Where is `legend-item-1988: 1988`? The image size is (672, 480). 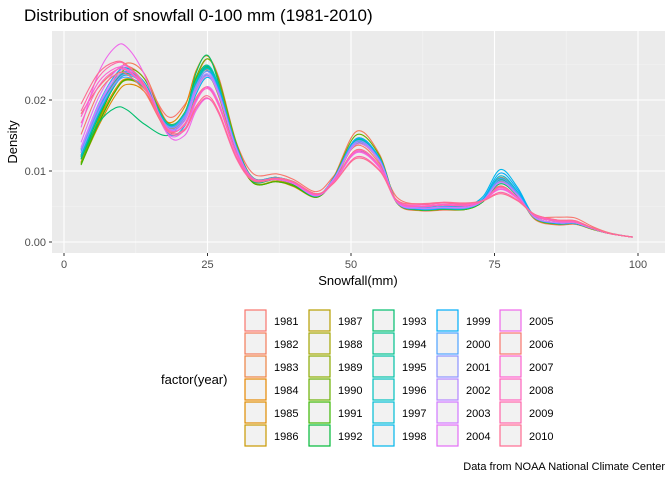
legend-item-1988: 1988 is located at coordinates (335, 343).